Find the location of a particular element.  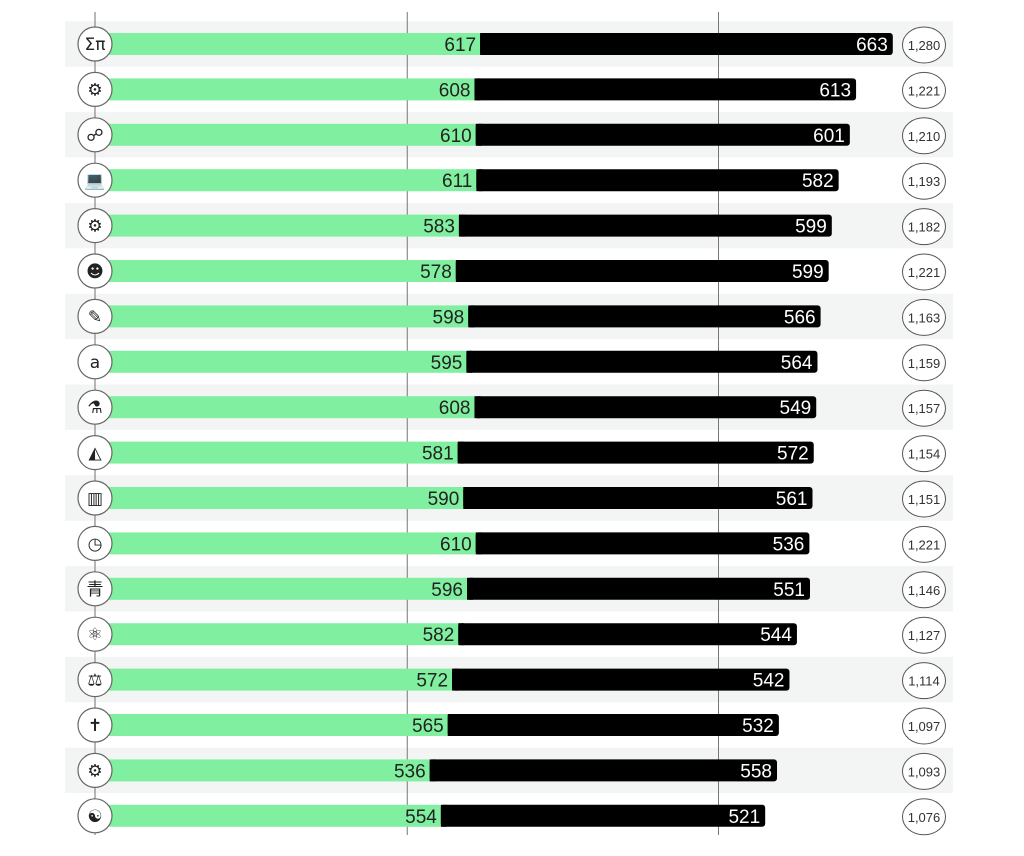

math-sigma-pi-icon is located at coordinates (95, 44).